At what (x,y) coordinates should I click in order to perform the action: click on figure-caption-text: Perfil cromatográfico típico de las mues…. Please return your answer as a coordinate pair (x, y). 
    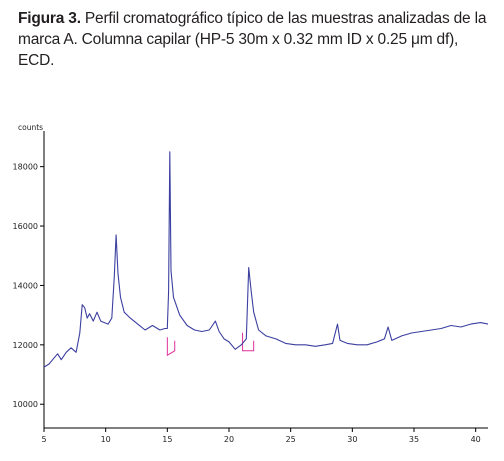
    Looking at the image, I should click on (252, 39).